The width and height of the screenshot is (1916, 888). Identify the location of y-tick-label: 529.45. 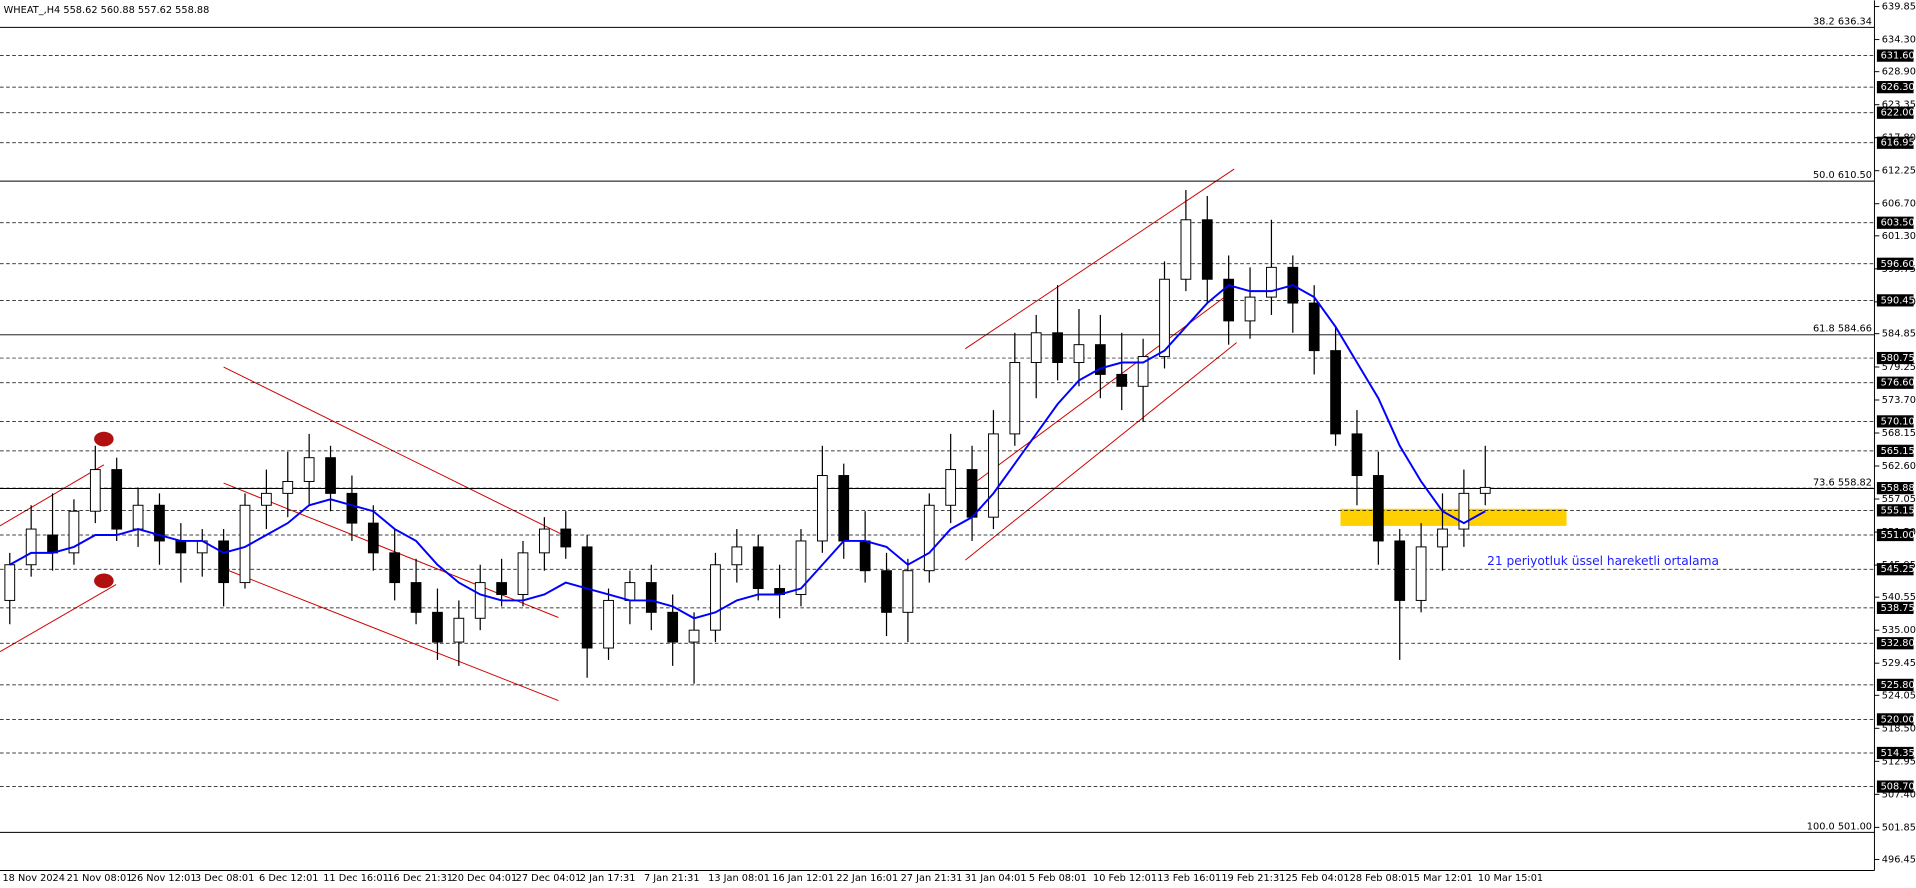
(1899, 663).